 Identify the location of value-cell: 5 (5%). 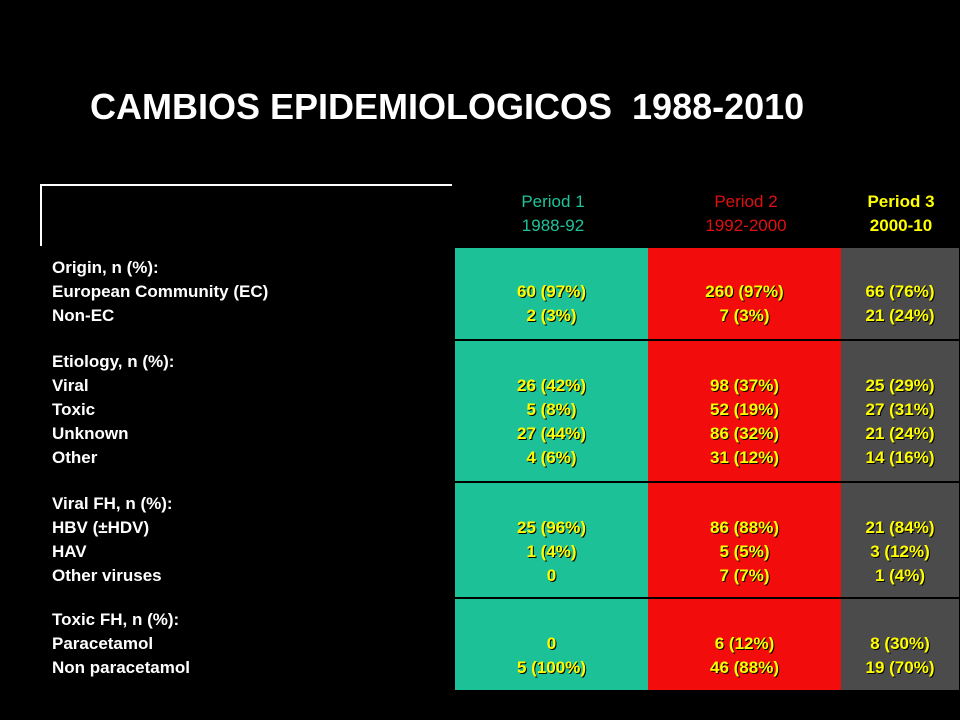
(744, 551).